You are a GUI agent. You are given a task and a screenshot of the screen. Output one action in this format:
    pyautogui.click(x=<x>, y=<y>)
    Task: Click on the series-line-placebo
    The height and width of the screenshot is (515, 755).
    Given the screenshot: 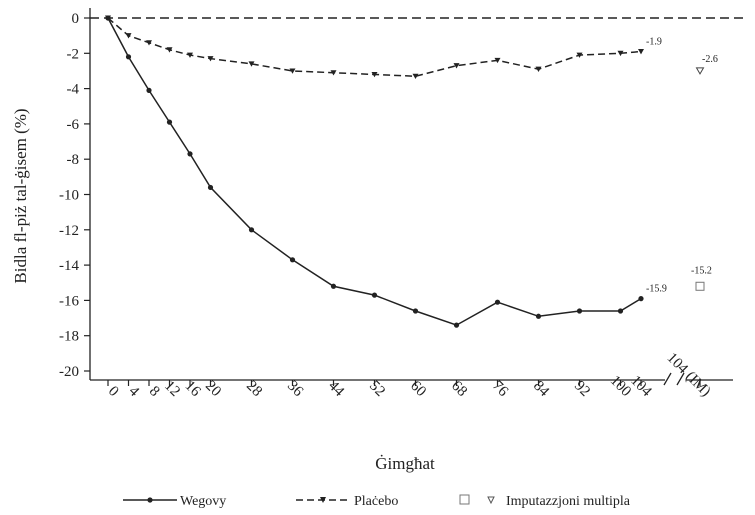 What is the action you would take?
    pyautogui.click(x=374, y=47)
    